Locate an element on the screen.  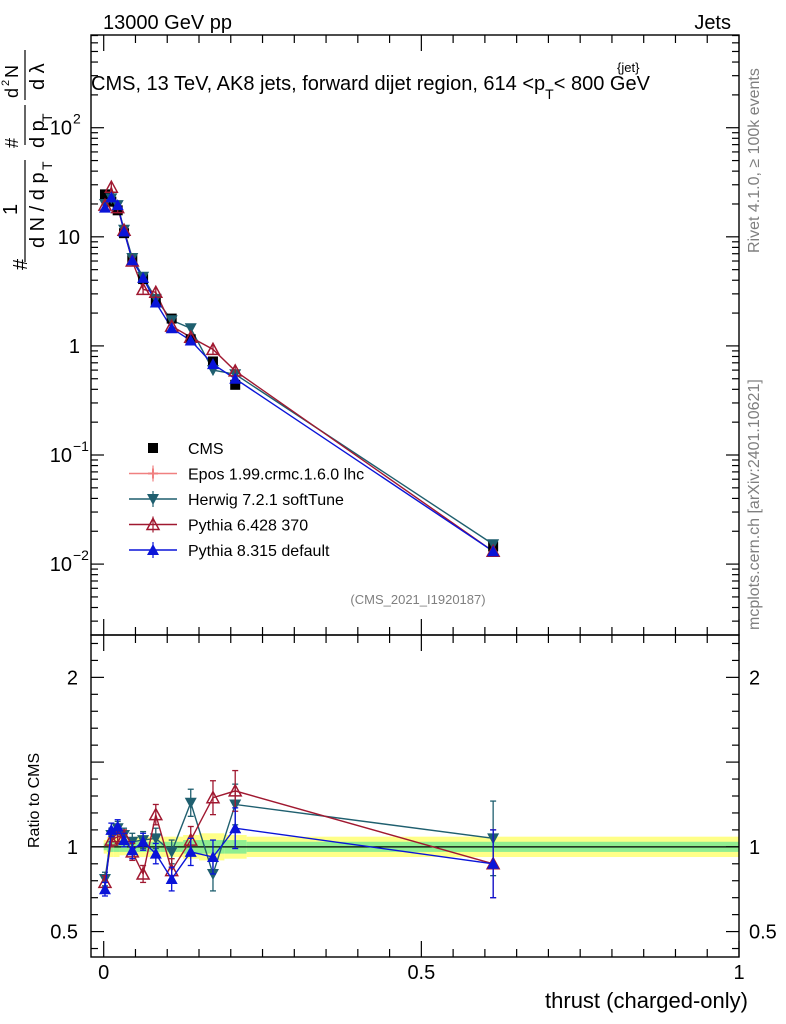
ylabel-den1: d N / d p is located at coordinates (38, 210).